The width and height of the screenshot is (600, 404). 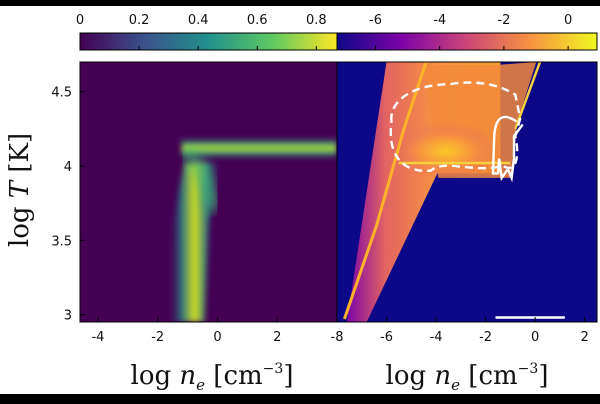 What do you see at coordinates (61, 93) in the screenshot?
I see `left-y-tick-label: 4.5` at bounding box center [61, 93].